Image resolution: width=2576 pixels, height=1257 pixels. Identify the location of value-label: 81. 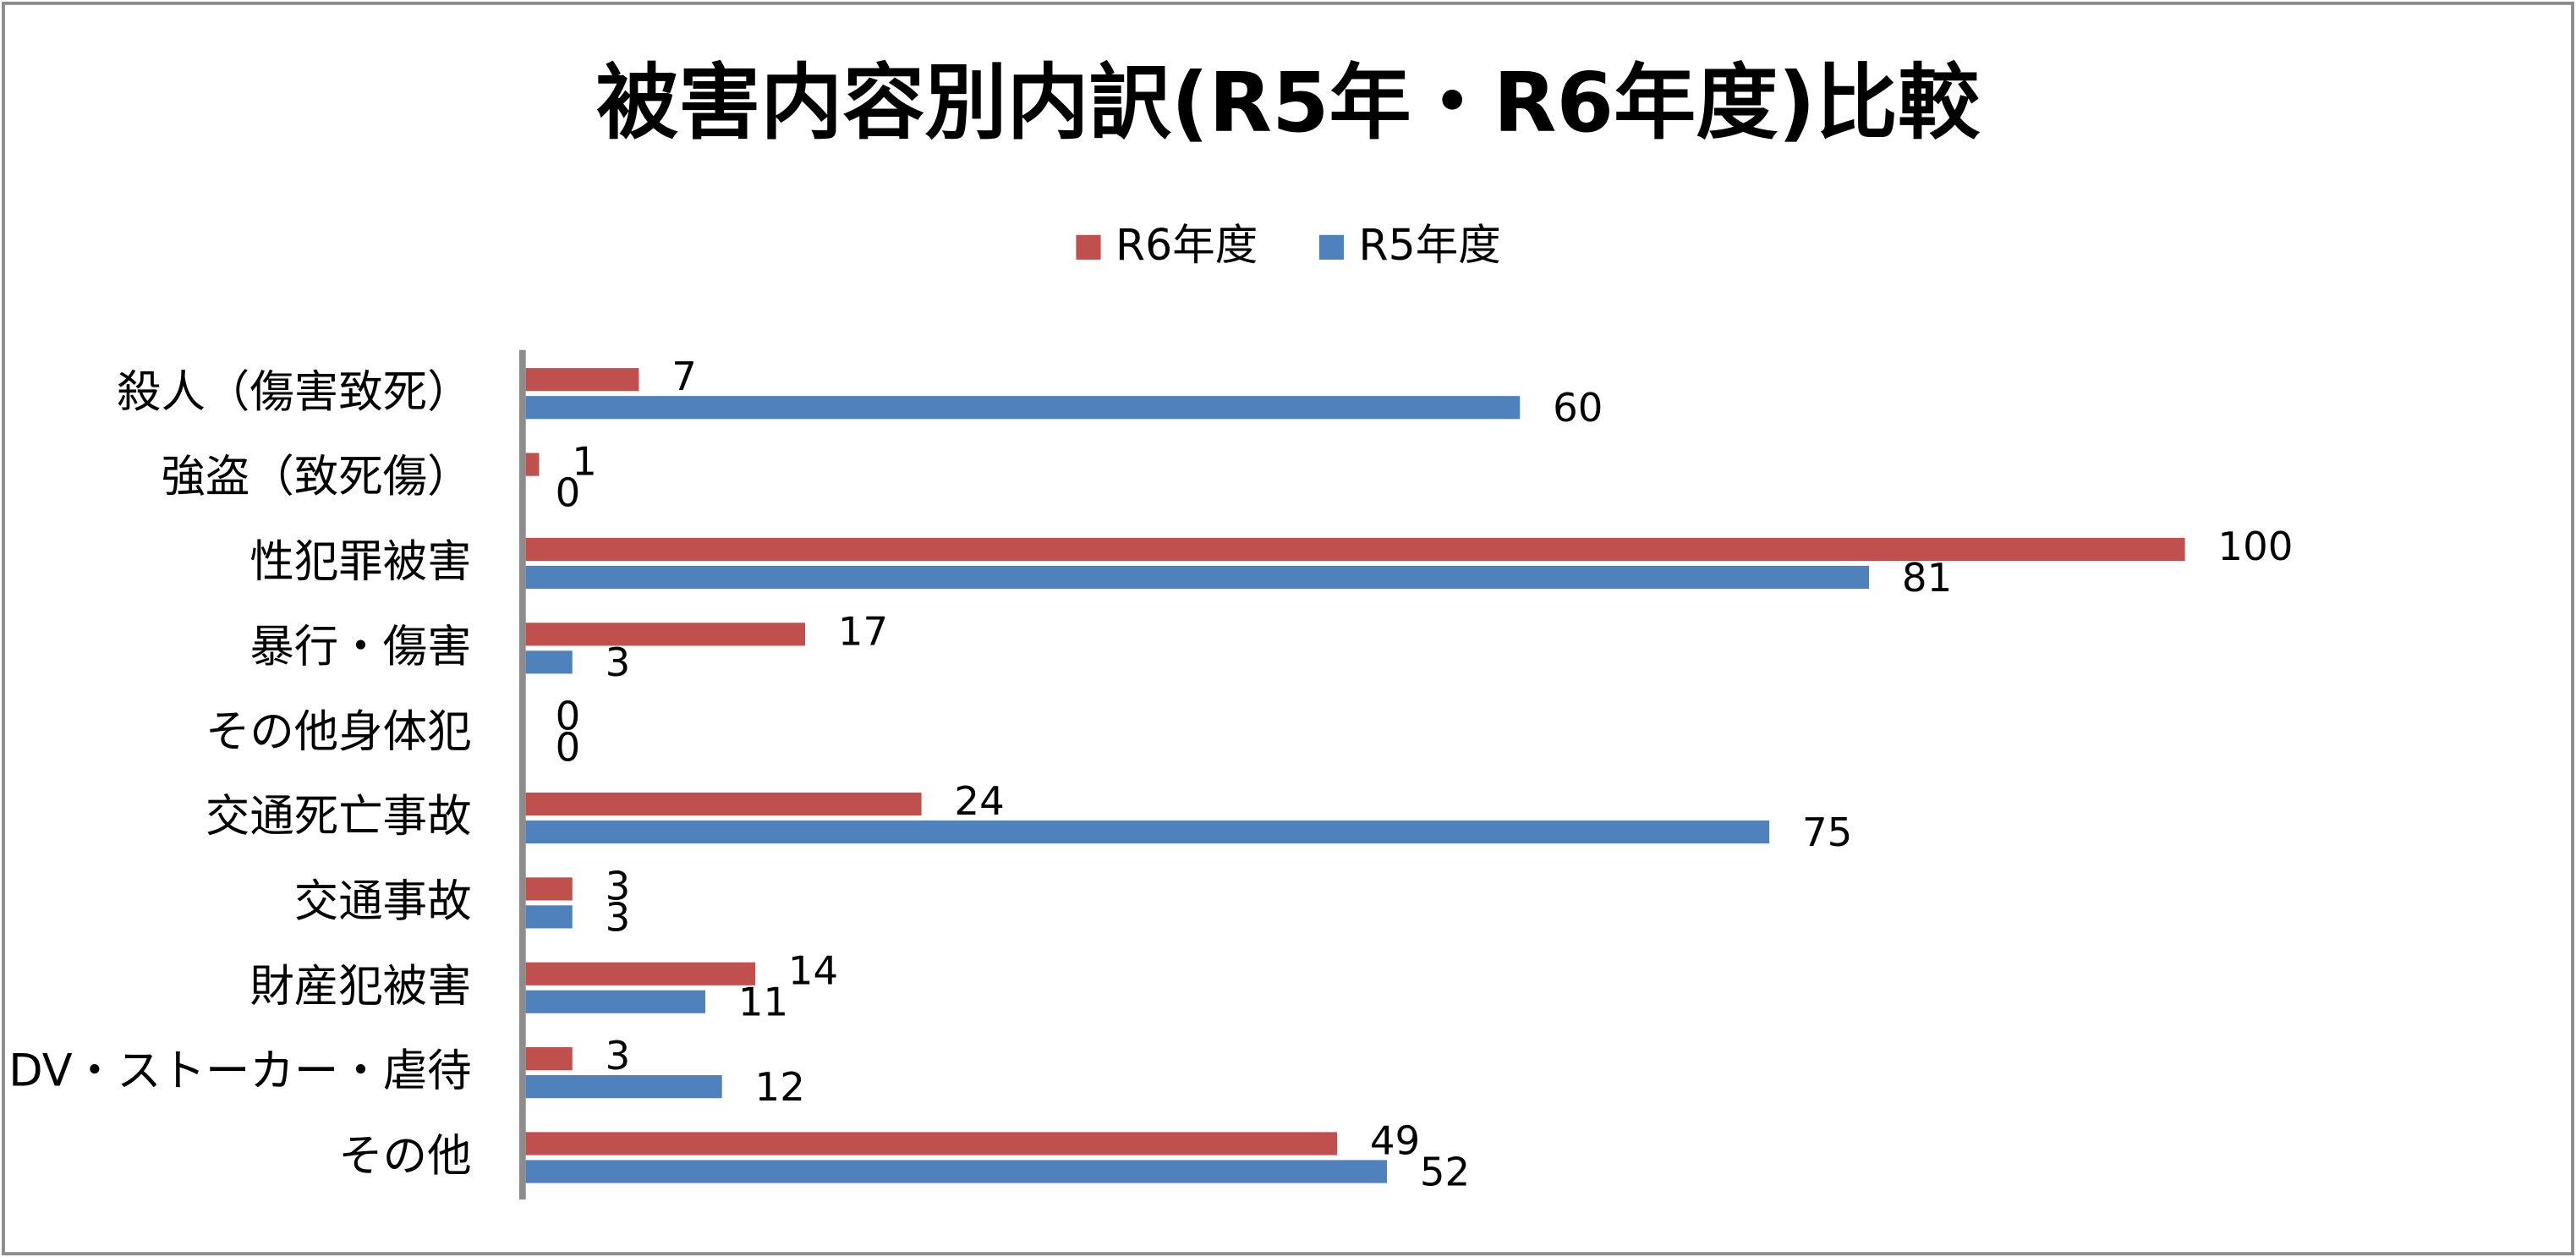
(1927, 578).